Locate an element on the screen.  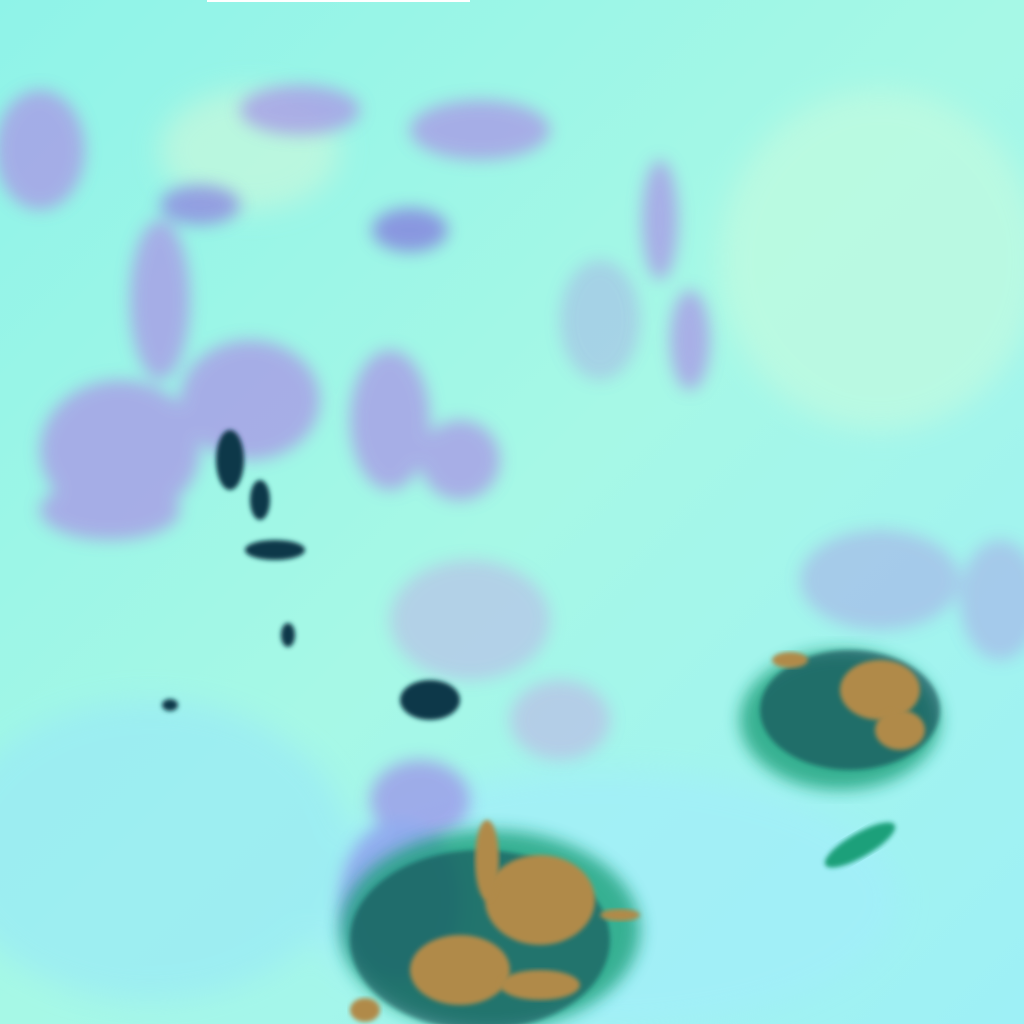
cloud-cluster-east is located at coordinates (840, 759).